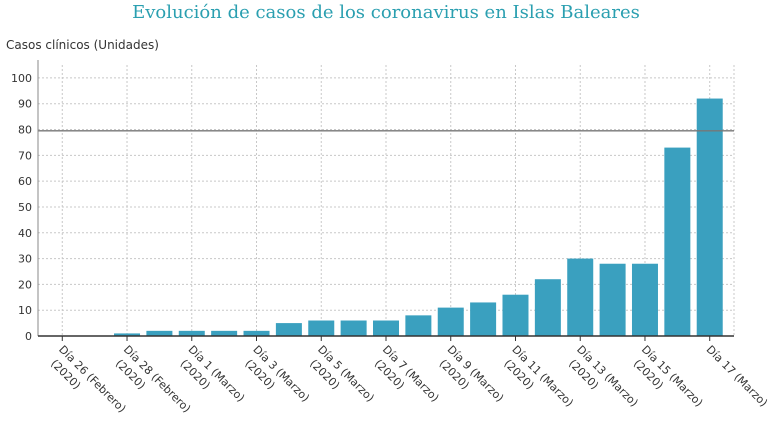  What do you see at coordinates (25, 104) in the screenshot?
I see `y-tick-label: 90` at bounding box center [25, 104].